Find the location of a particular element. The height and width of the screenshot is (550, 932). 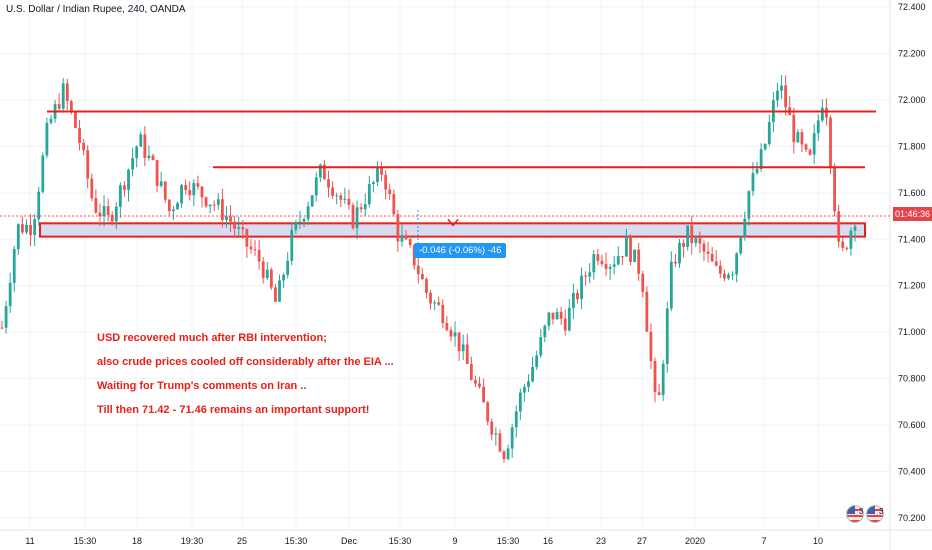

current-time-tag: 01:46:36 is located at coordinates (912, 214).